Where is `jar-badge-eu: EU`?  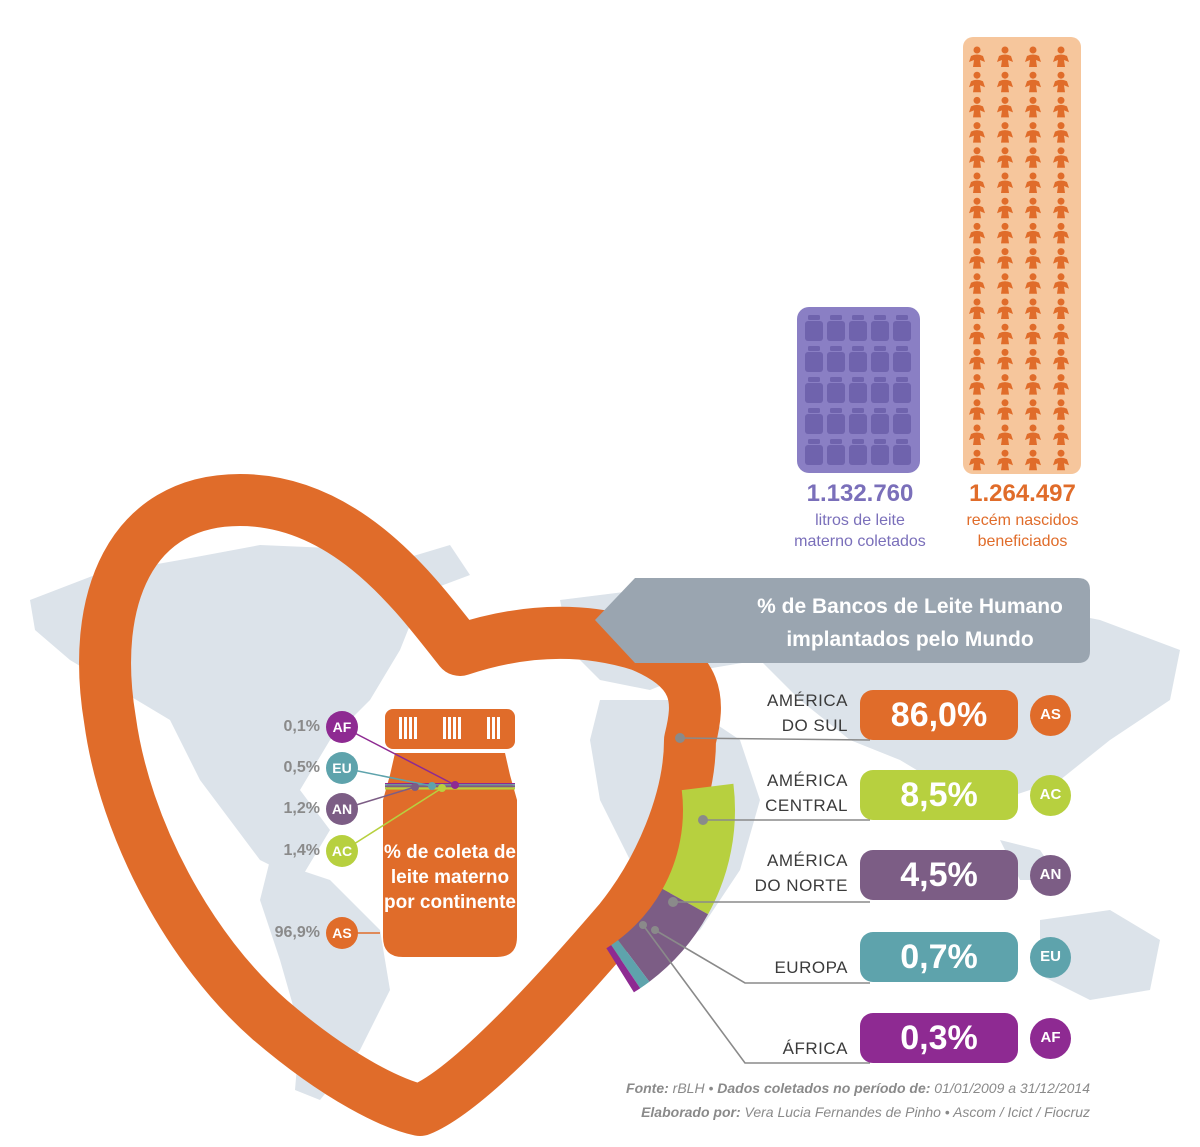 jar-badge-eu: EU is located at coordinates (342, 768).